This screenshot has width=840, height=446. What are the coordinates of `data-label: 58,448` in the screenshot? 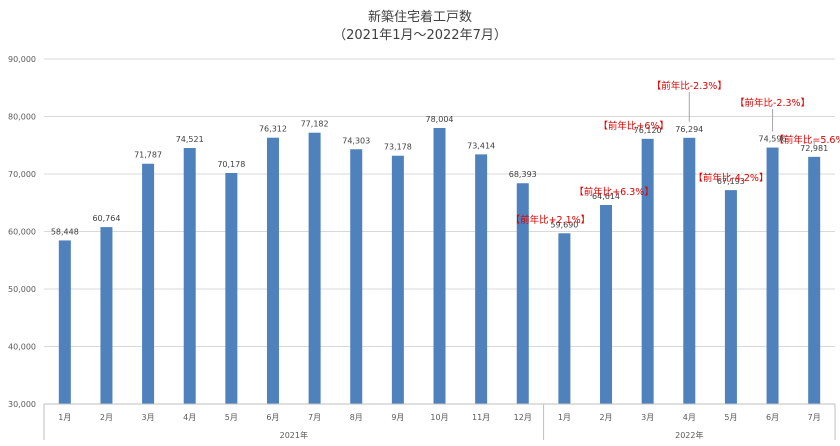 It's located at (65, 231).